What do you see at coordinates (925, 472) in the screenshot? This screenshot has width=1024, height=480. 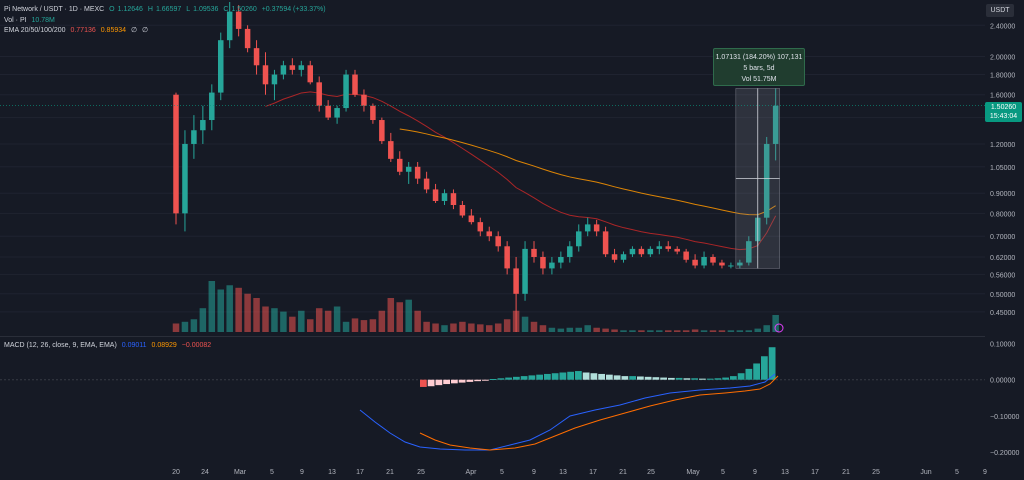 I see `time-tick-label: Jun` at bounding box center [925, 472].